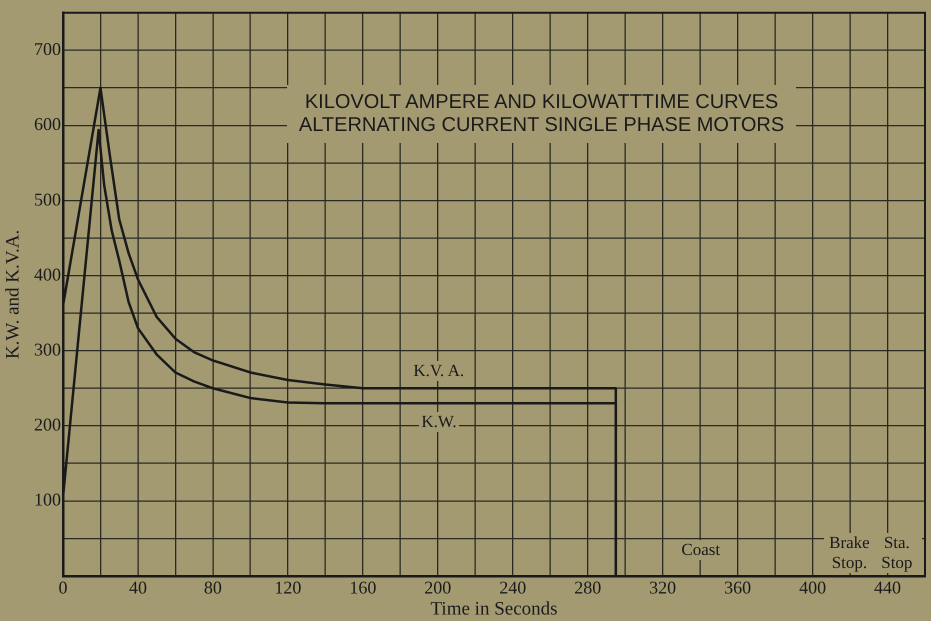  I want to click on annotation: Coast, so click(700, 550).